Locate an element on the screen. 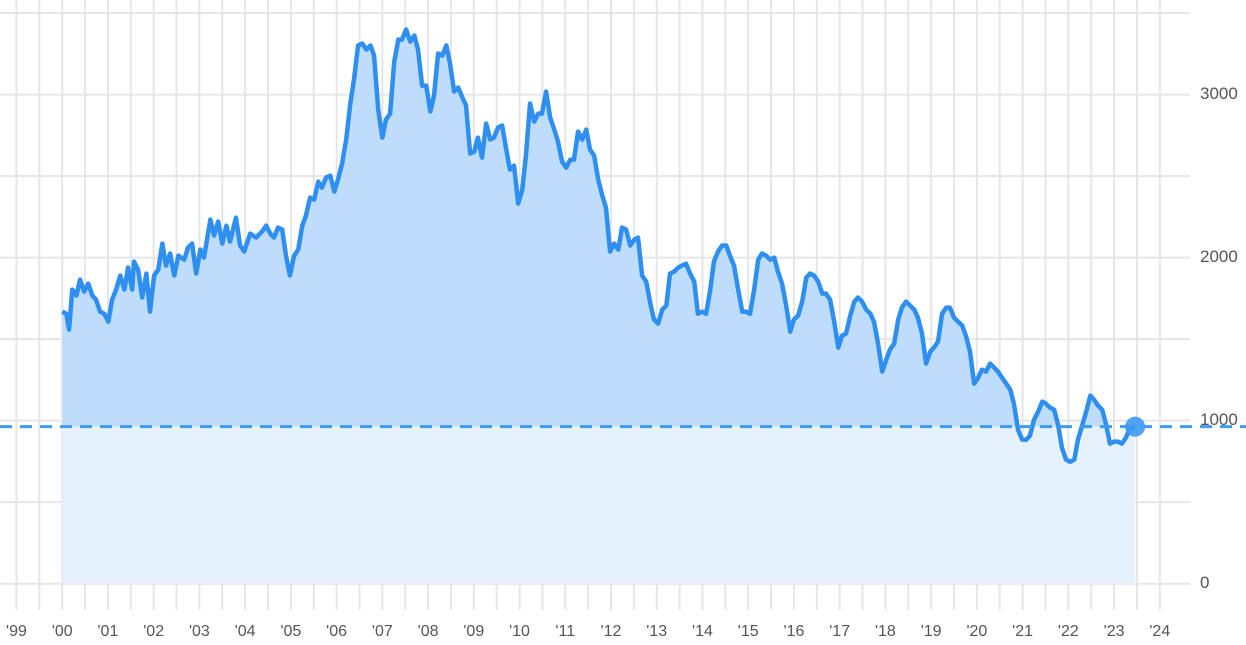  x-tick-label: '23 is located at coordinates (1114, 631).